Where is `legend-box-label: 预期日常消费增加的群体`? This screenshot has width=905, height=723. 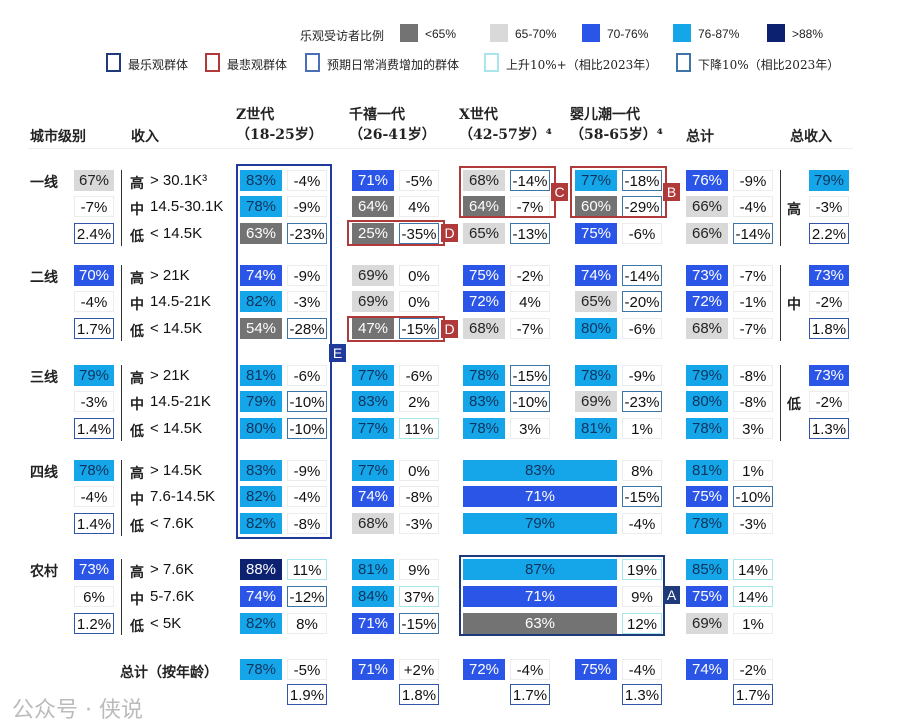
legend-box-label: 预期日常消费增加的群体 is located at coordinates (393, 65).